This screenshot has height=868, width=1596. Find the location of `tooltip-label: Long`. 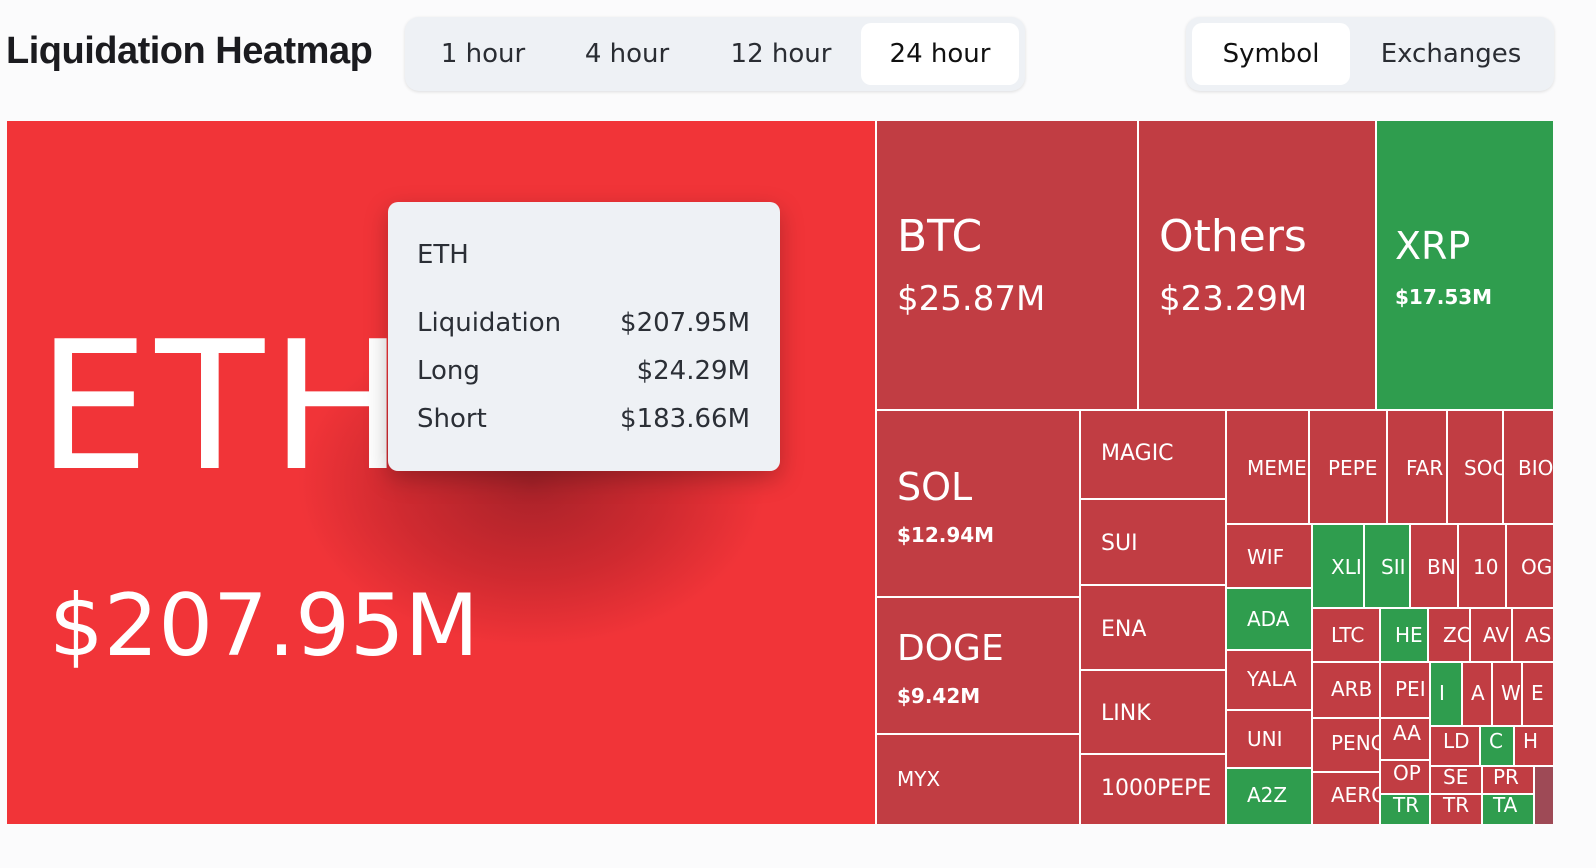

tooltip-label: Long is located at coordinates (448, 371).